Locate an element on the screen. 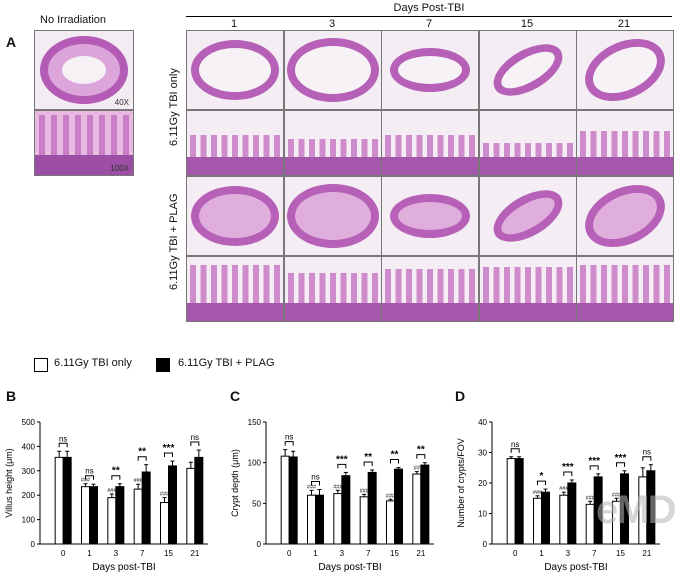 This screenshot has width=680, height=572. legend-label-tbi-only: 6.11Gy TBI only is located at coordinates (93, 363).